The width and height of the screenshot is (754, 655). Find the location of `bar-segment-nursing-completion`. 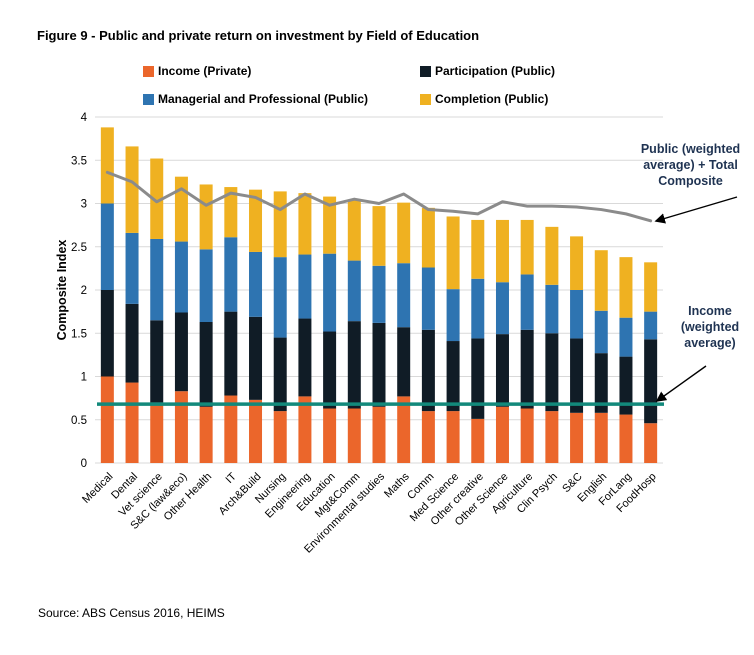

bar-segment-nursing-completion is located at coordinates (280, 224).